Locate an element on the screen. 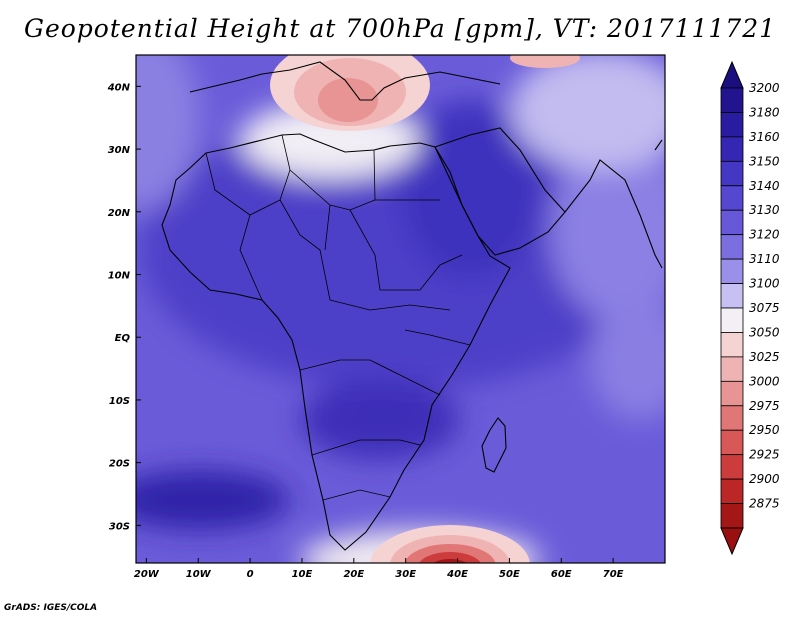 The height and width of the screenshot is (618, 800). lat-tick-label: 20N is located at coordinates (119, 213).